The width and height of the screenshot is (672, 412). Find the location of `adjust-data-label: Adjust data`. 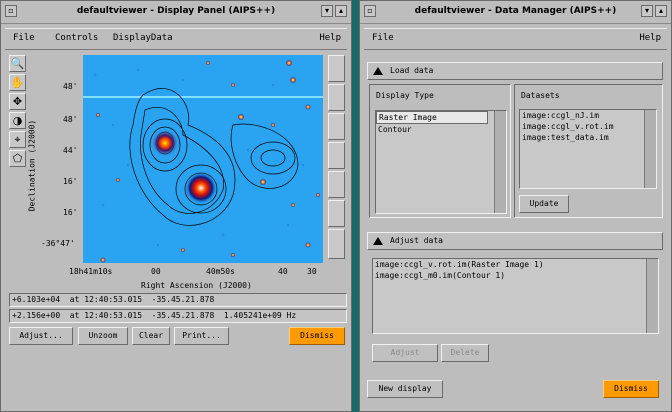

adjust-data-label: Adjust data is located at coordinates (416, 240).